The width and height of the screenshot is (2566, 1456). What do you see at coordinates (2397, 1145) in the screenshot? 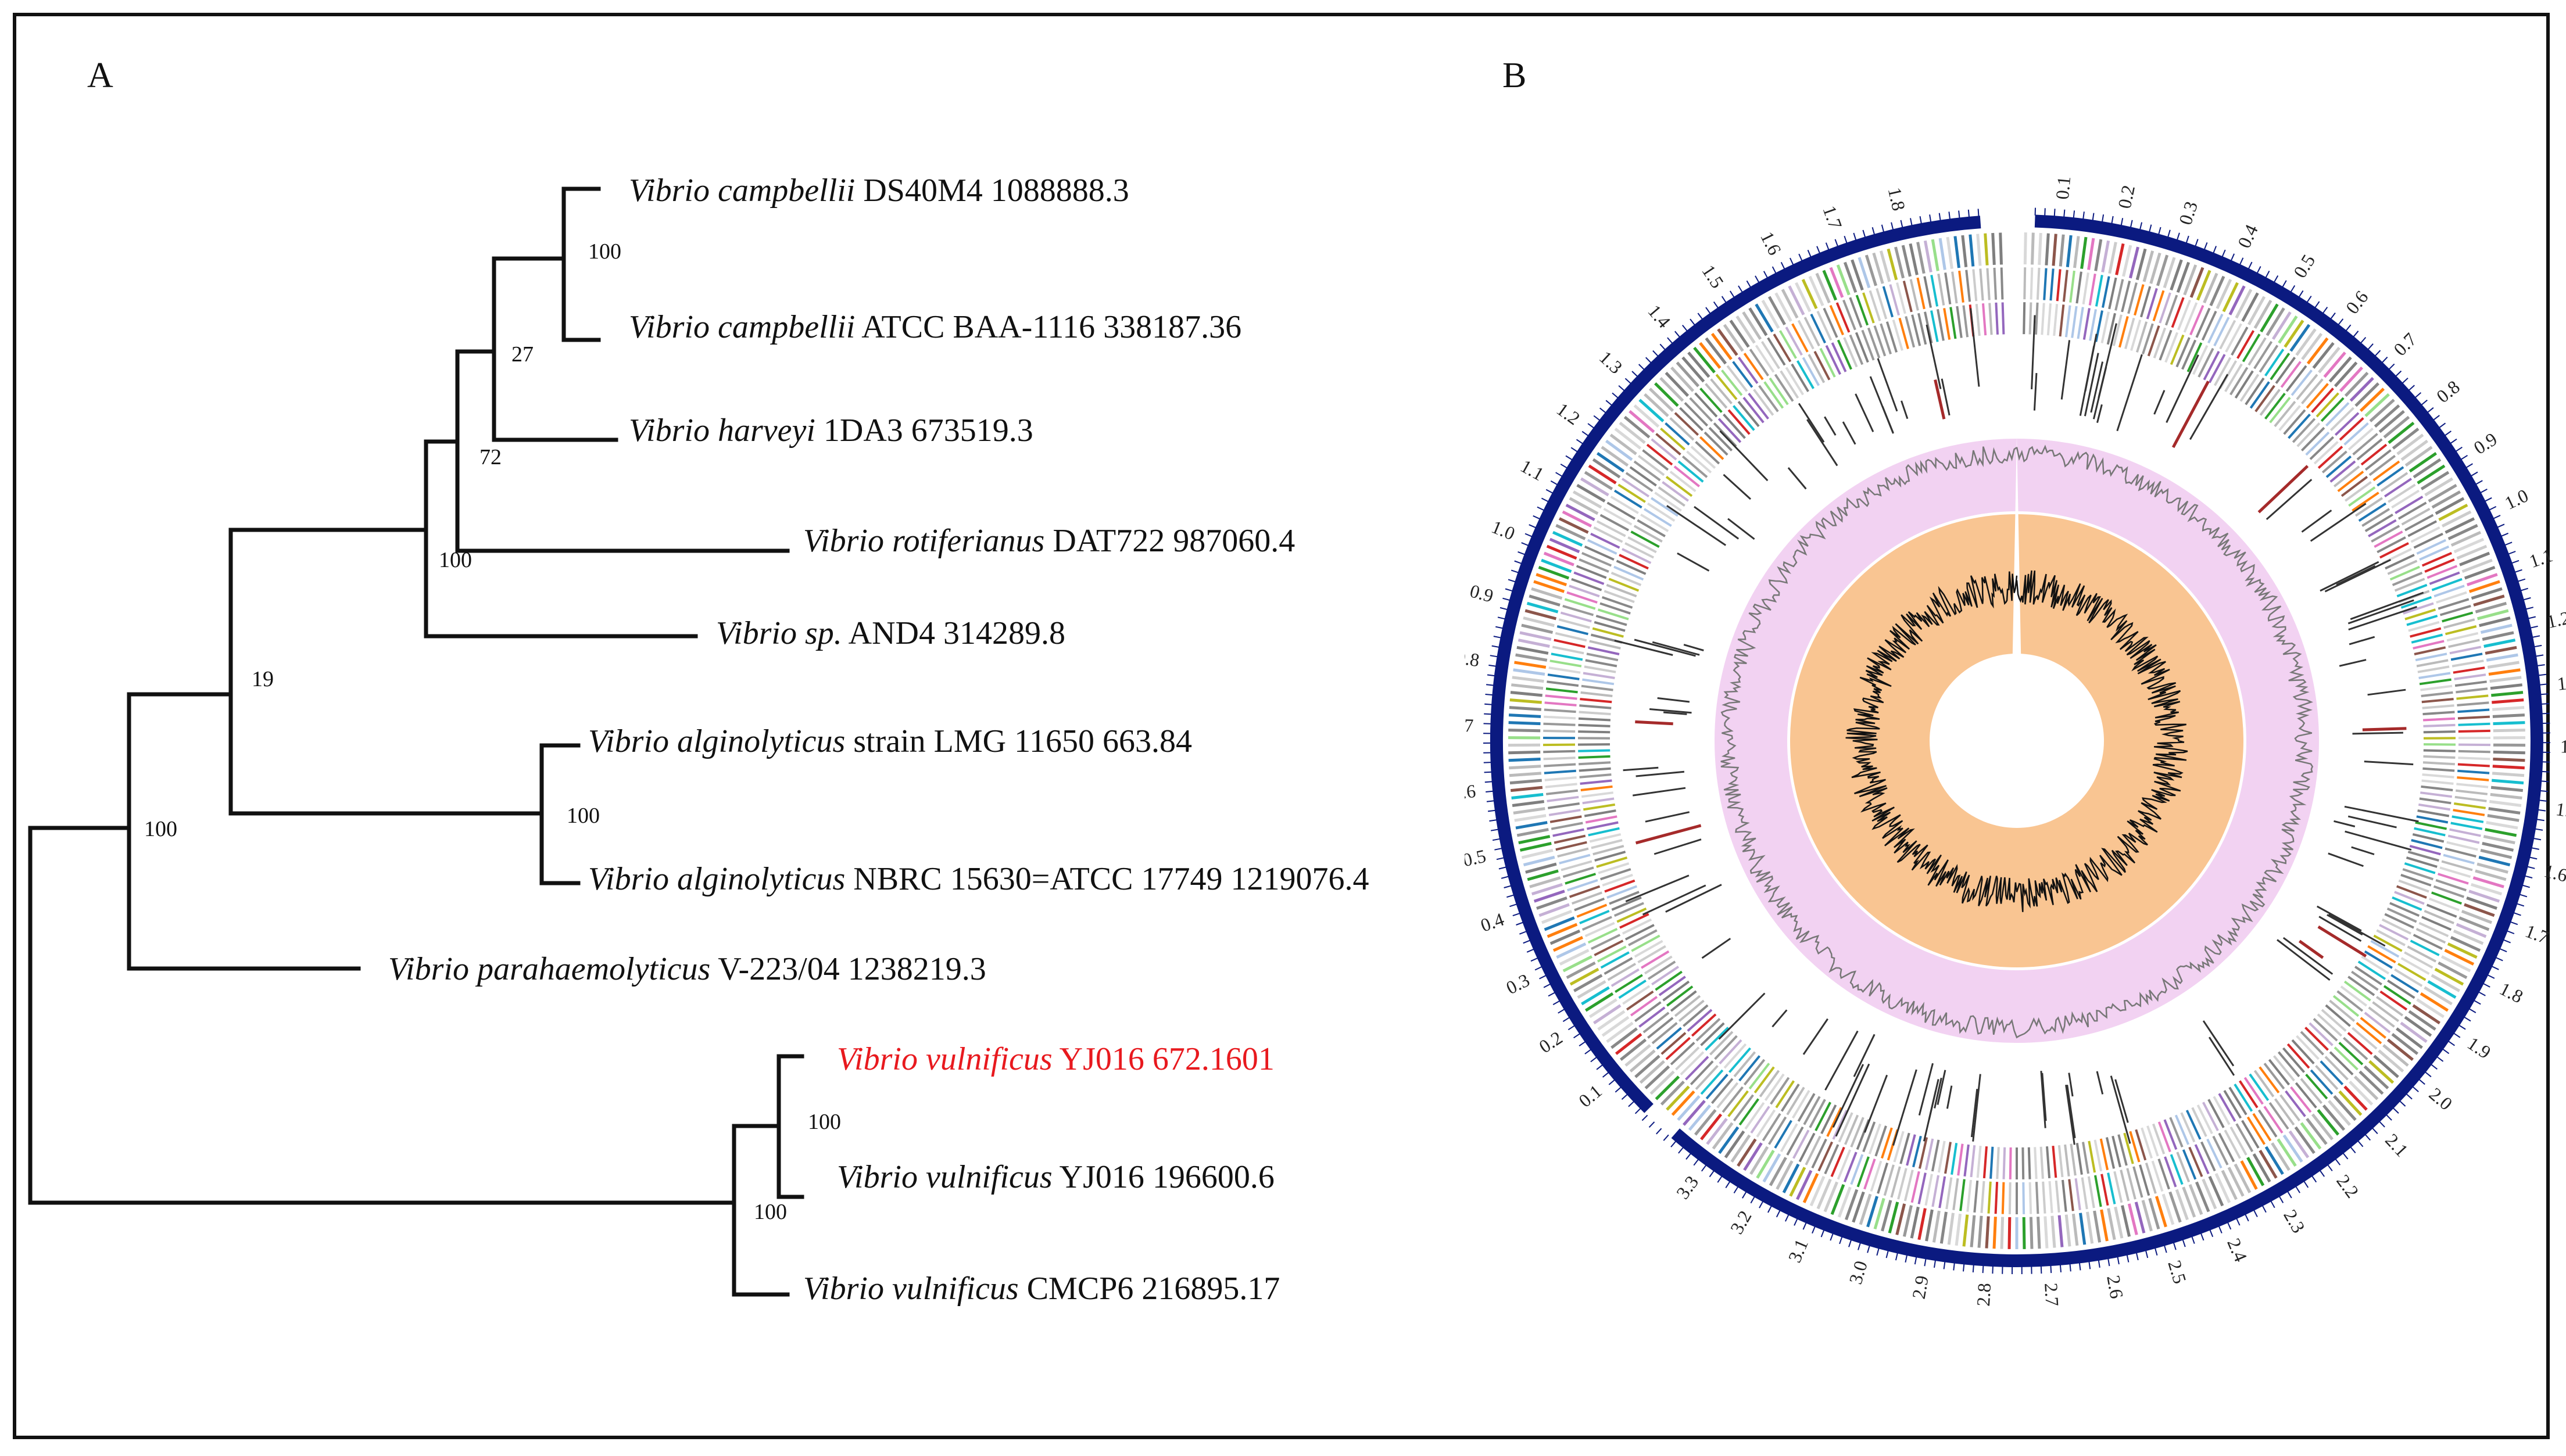
I see `tick-label: 2.1` at bounding box center [2397, 1145].